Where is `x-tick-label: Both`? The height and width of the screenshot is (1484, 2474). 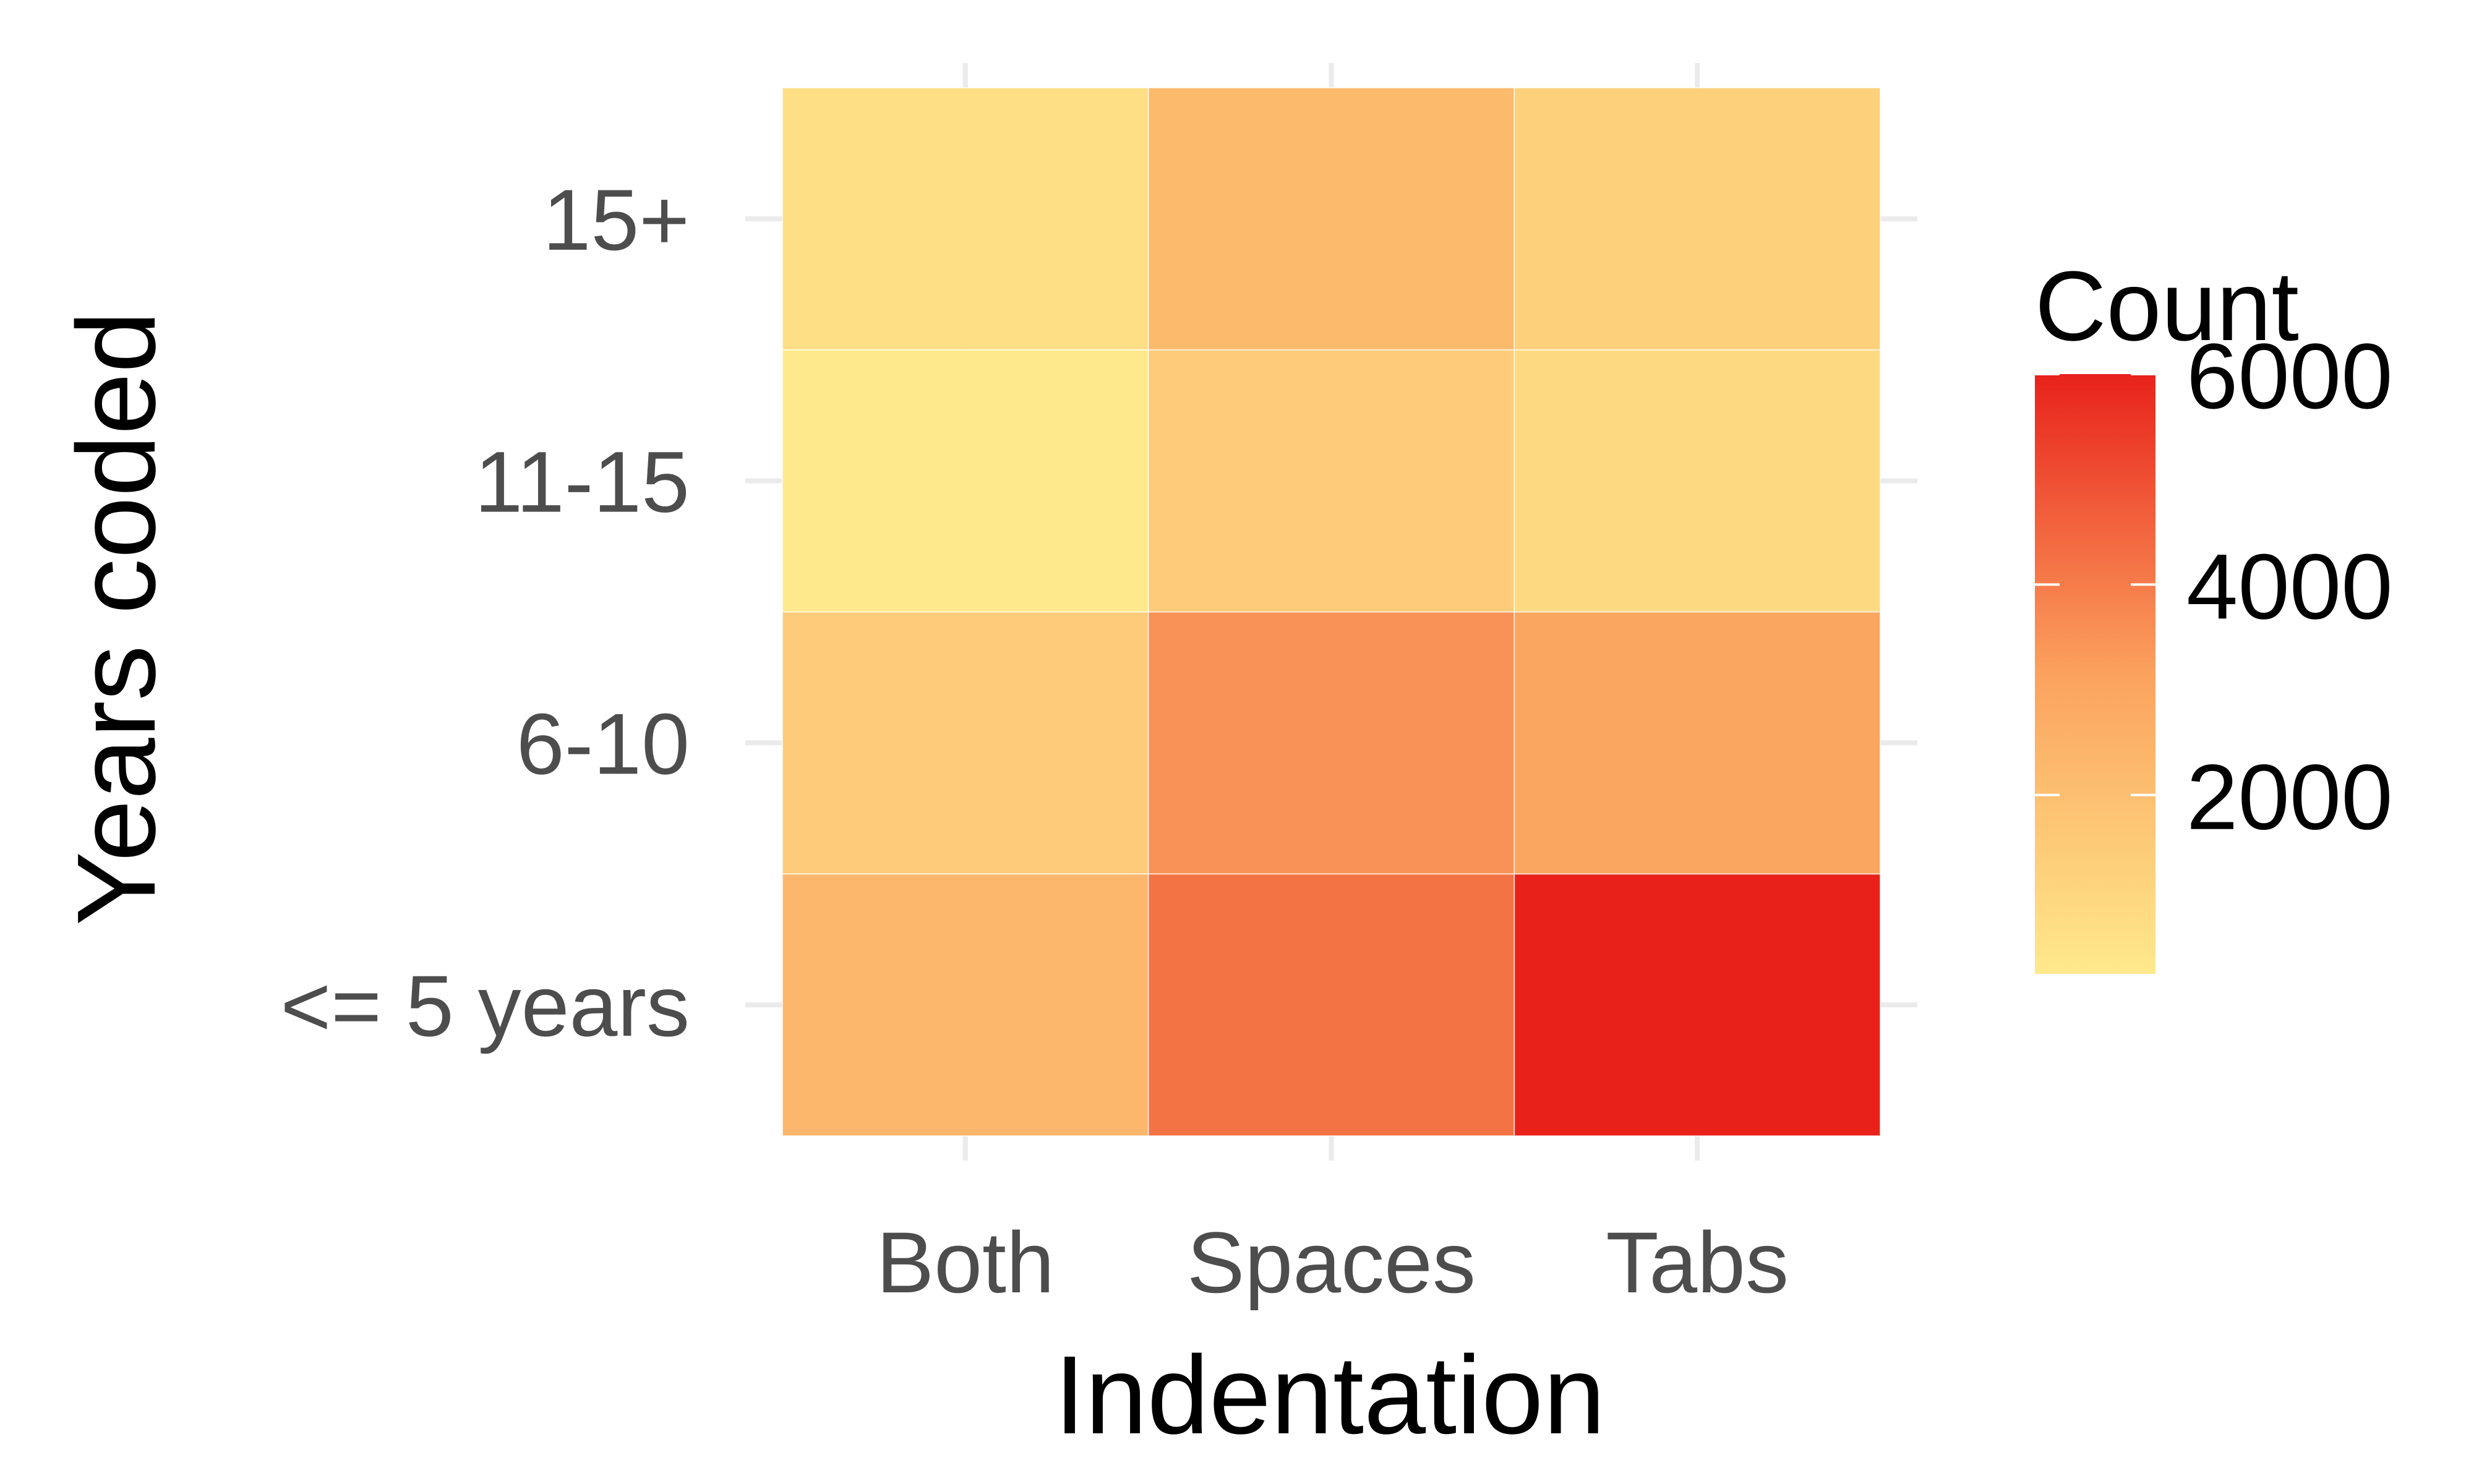 x-tick-label: Both is located at coordinates (965, 1262).